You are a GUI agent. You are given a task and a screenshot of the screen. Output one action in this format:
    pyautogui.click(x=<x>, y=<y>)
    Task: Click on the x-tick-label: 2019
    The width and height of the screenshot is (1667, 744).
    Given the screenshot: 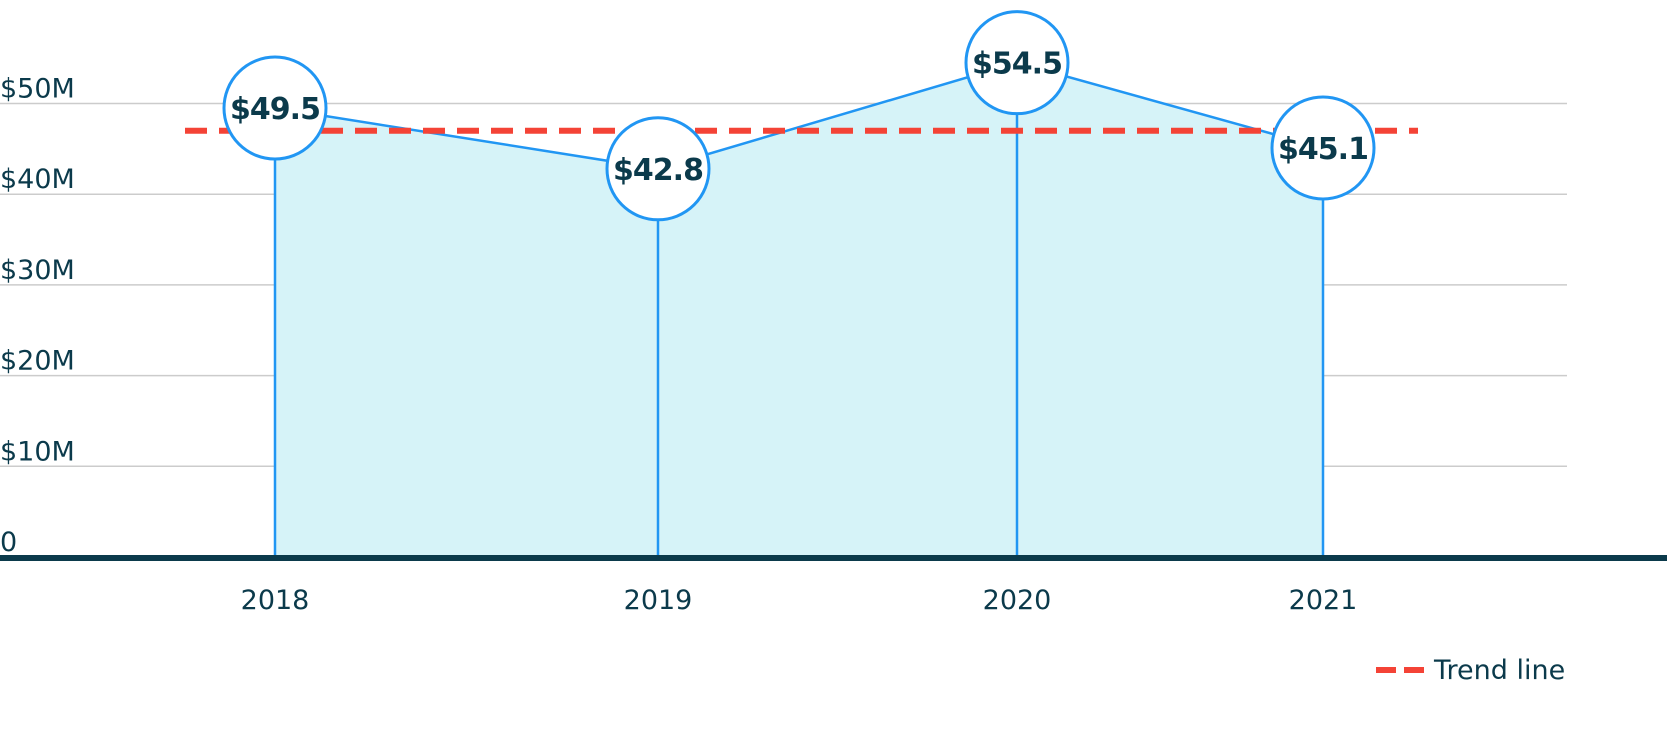 What is the action you would take?
    pyautogui.click(x=658, y=600)
    